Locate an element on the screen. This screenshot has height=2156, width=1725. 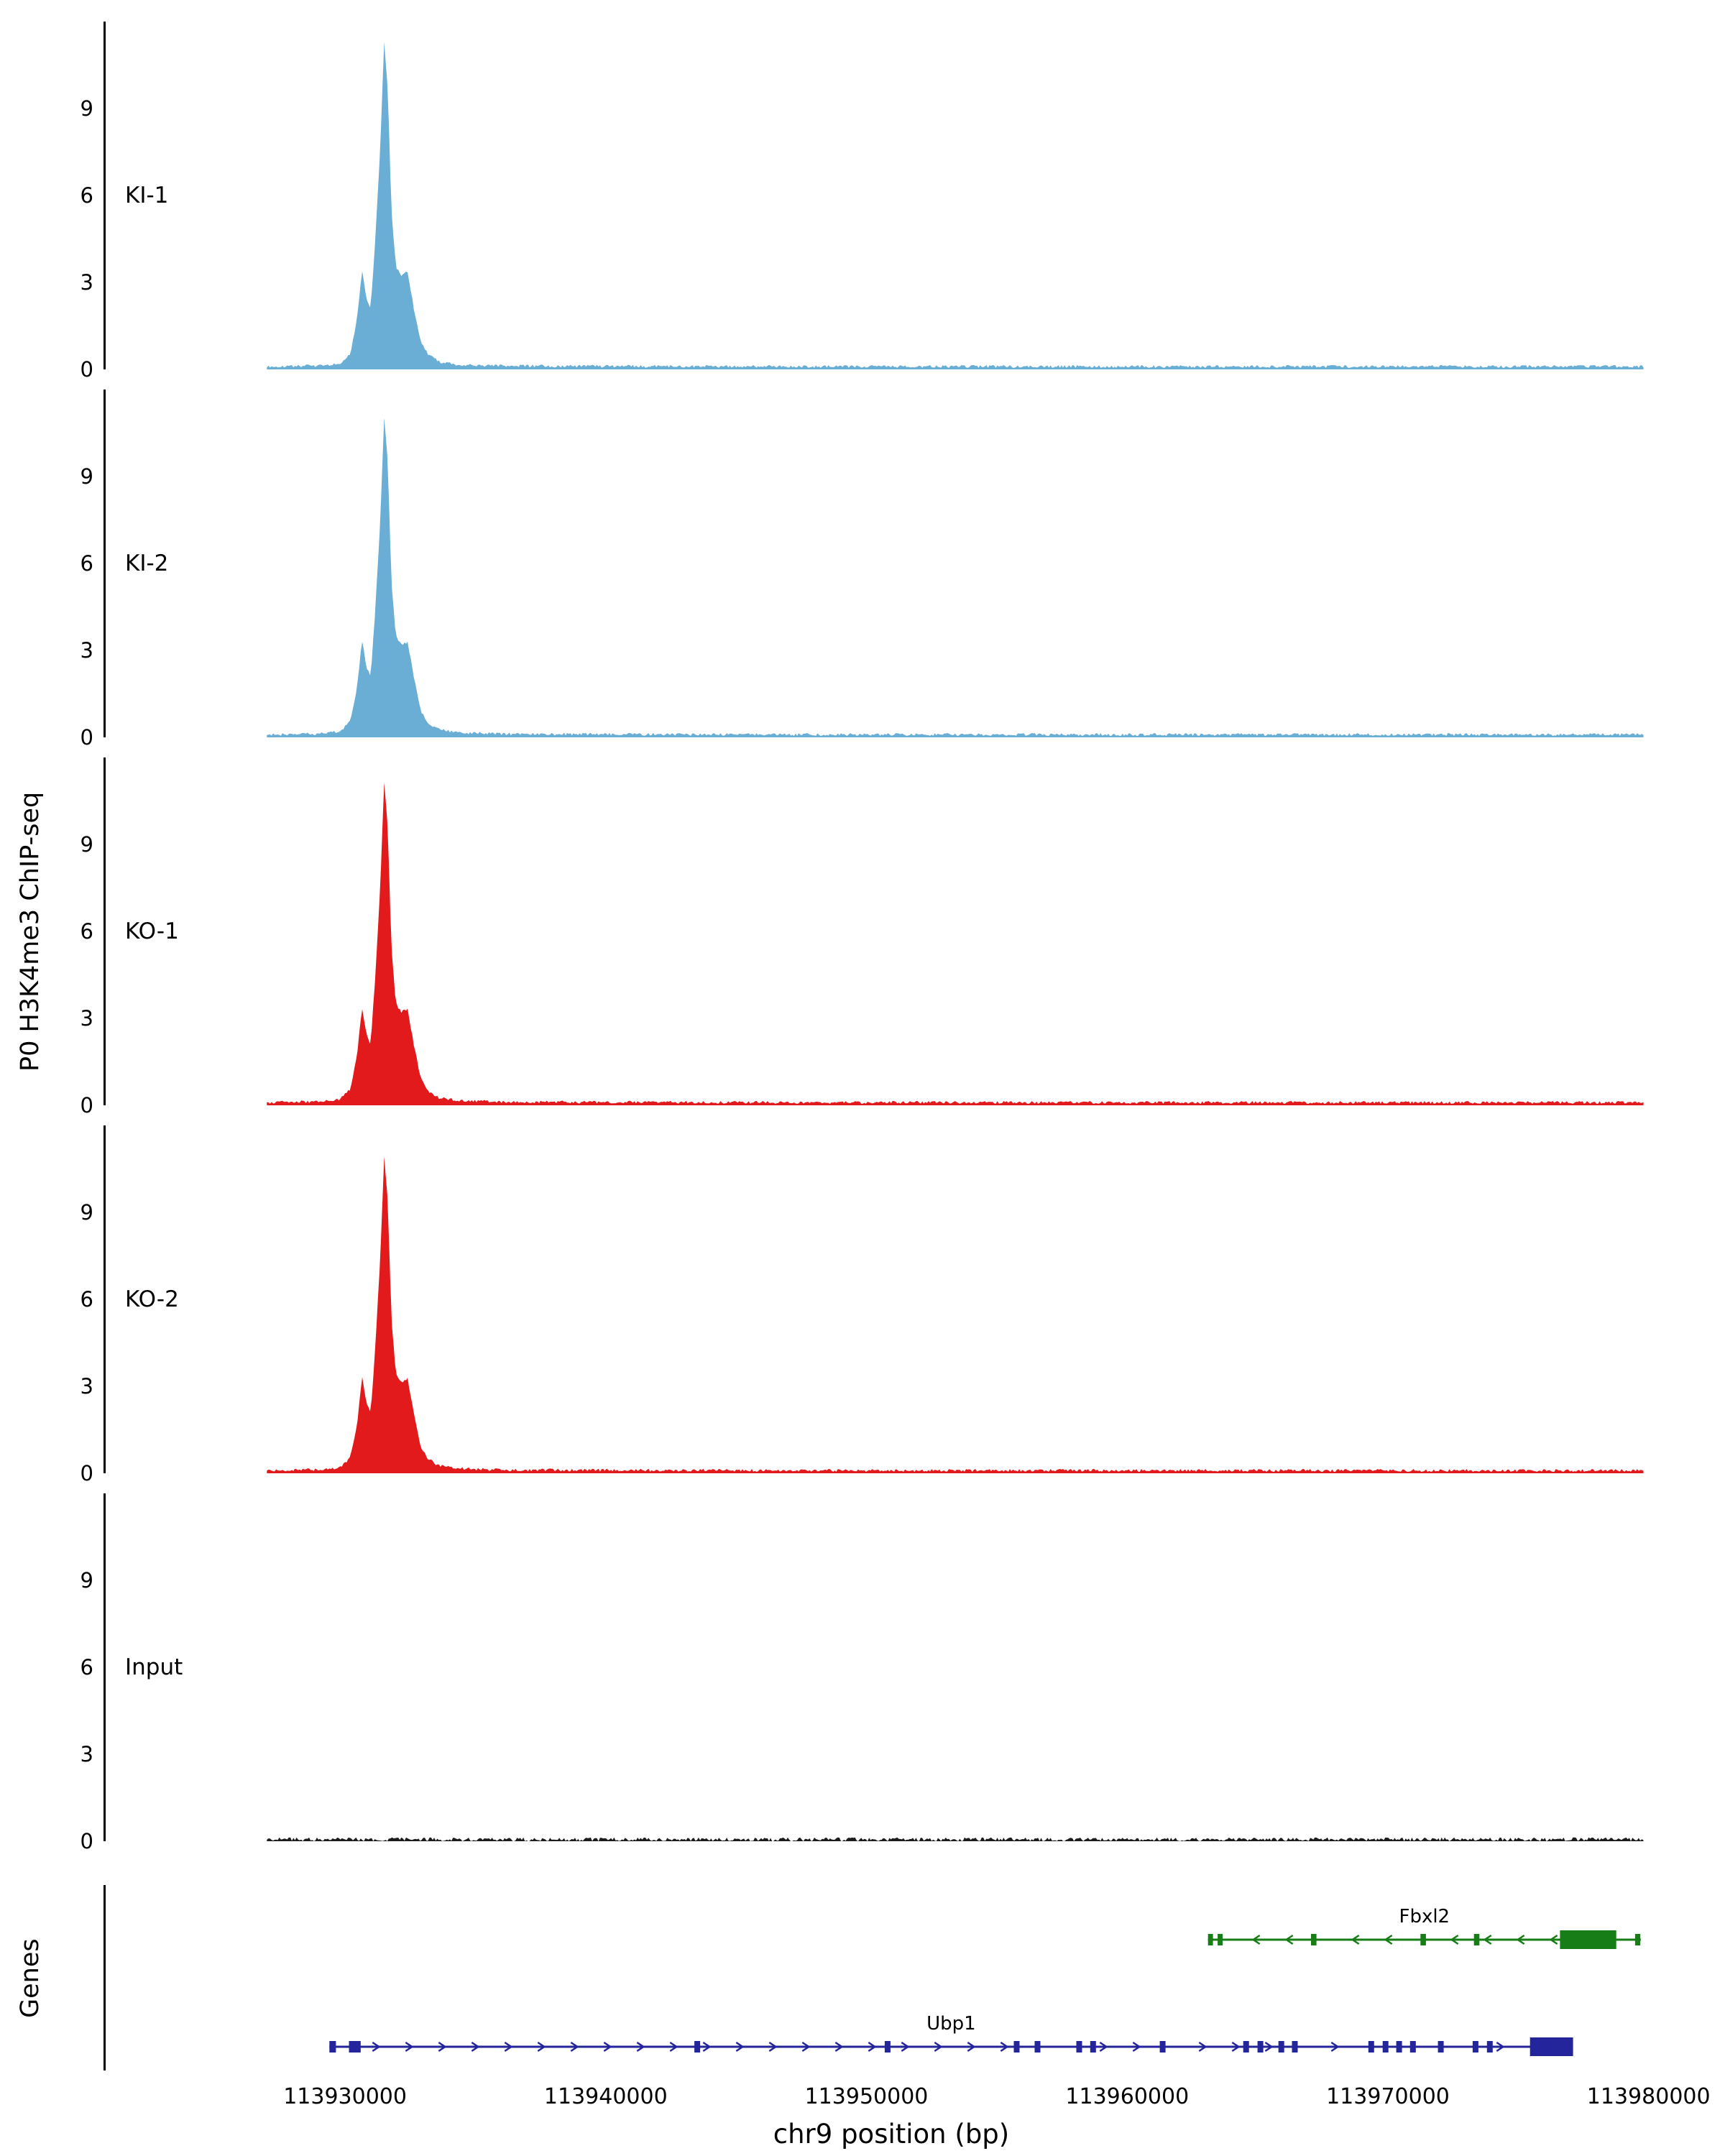
x-tick-label: 113980000 is located at coordinates (1649, 2096).